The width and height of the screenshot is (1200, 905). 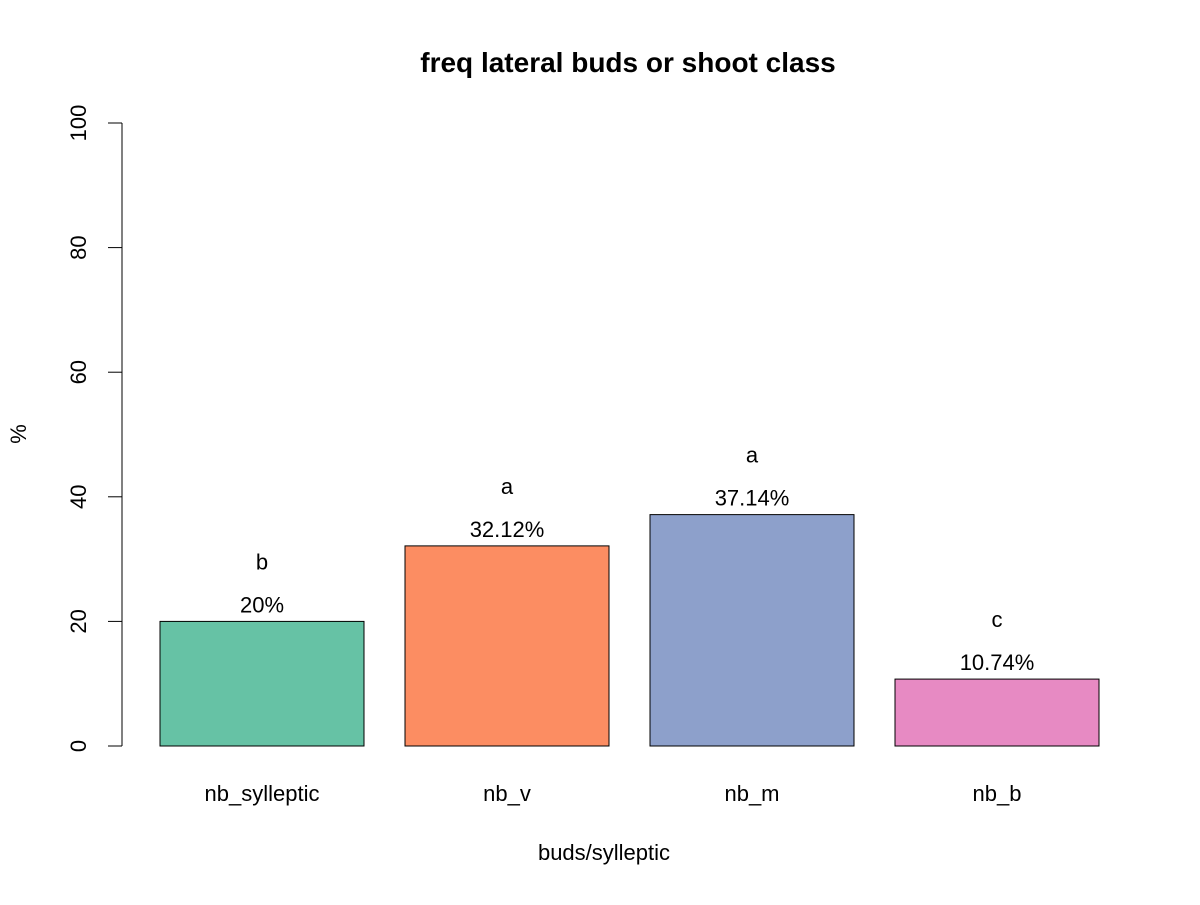 What do you see at coordinates (78, 497) in the screenshot?
I see `y-tick-label: 40` at bounding box center [78, 497].